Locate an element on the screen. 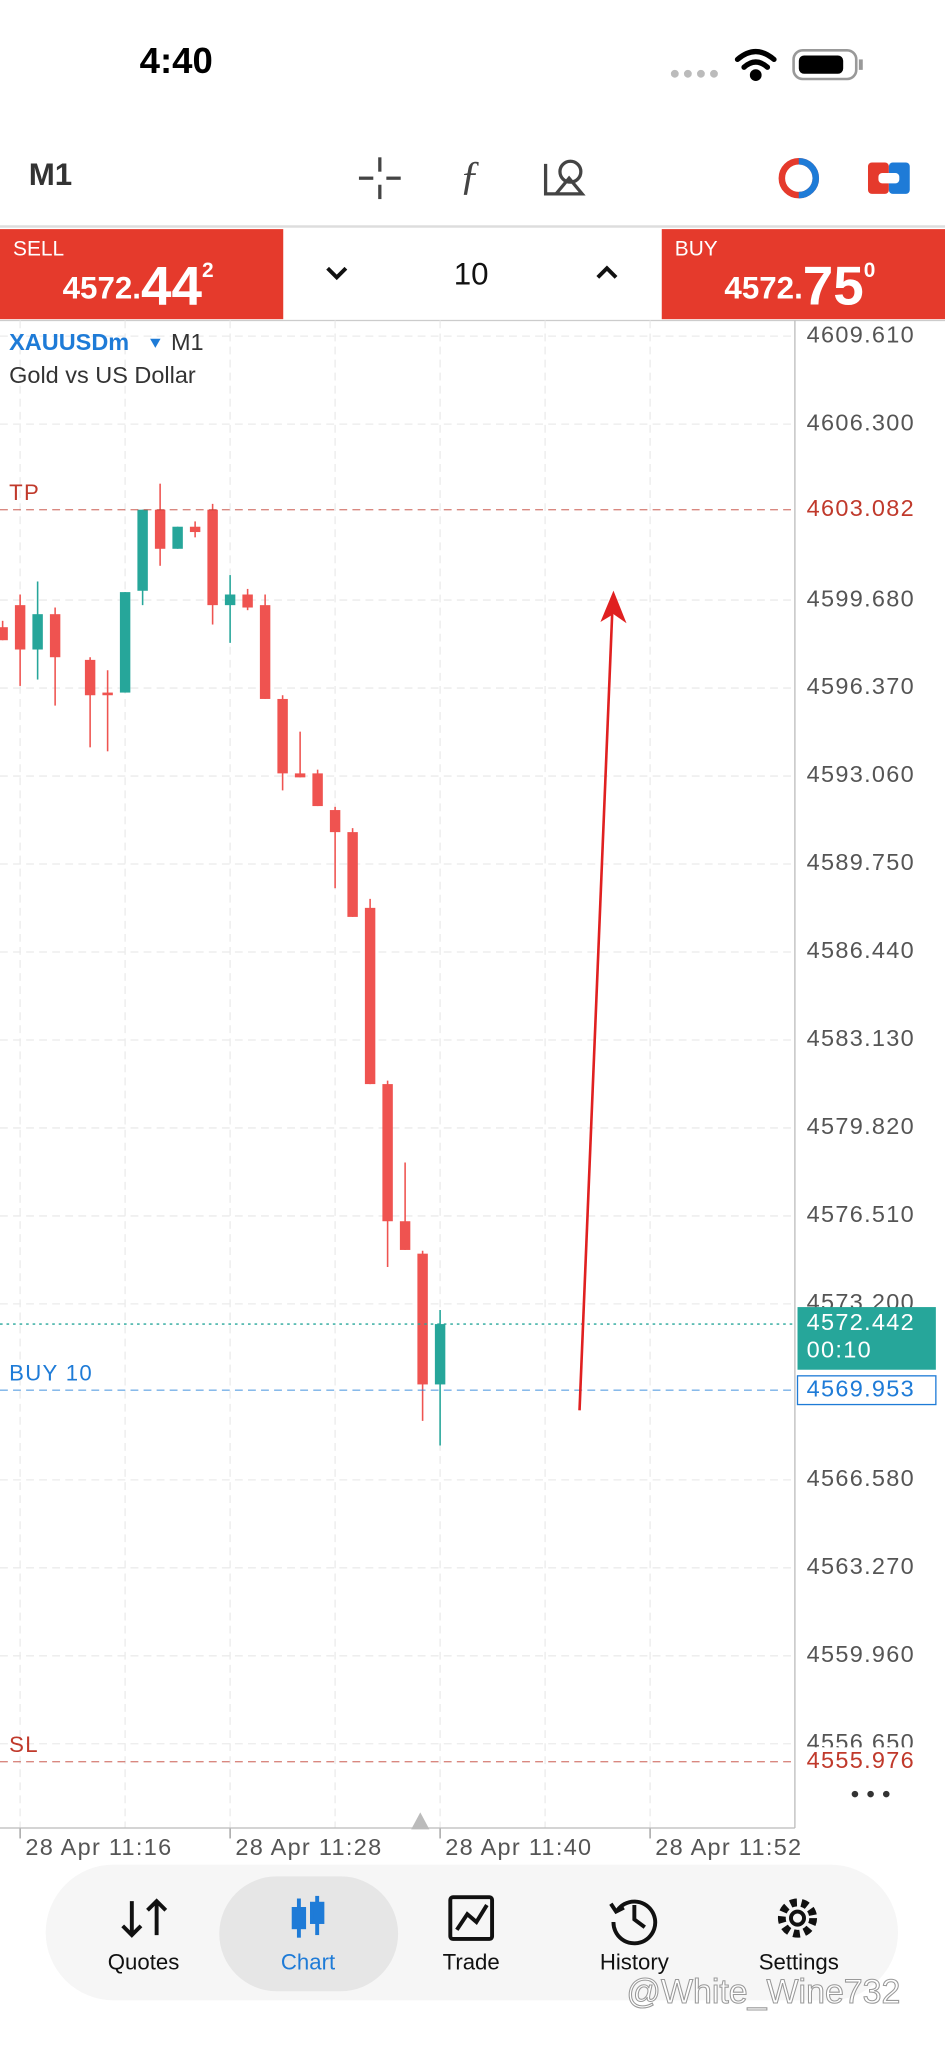 Image resolution: width=945 pixels, height=2048 pixels. symbol: XAUUSDm is located at coordinates (69, 342).